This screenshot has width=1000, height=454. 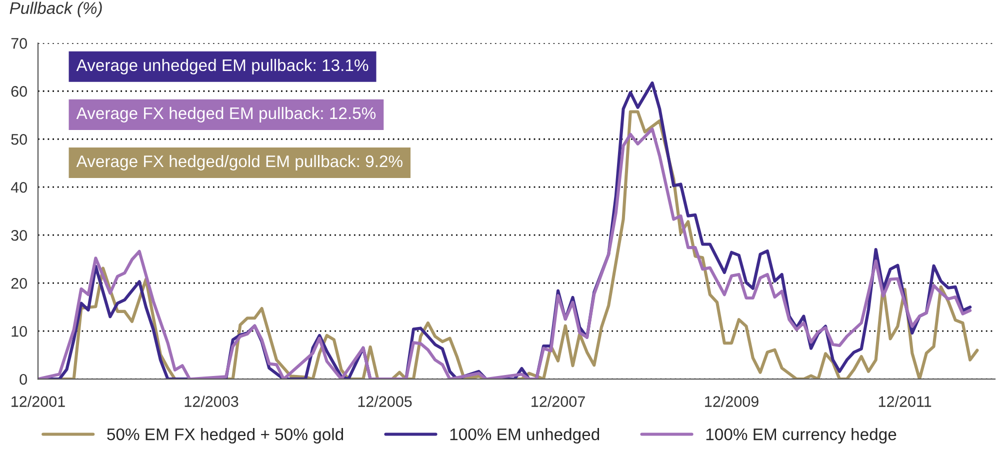 What do you see at coordinates (239, 162) in the screenshot?
I see `annotation: Average FX hedged/gold EM pullback: 9.2%` at bounding box center [239, 162].